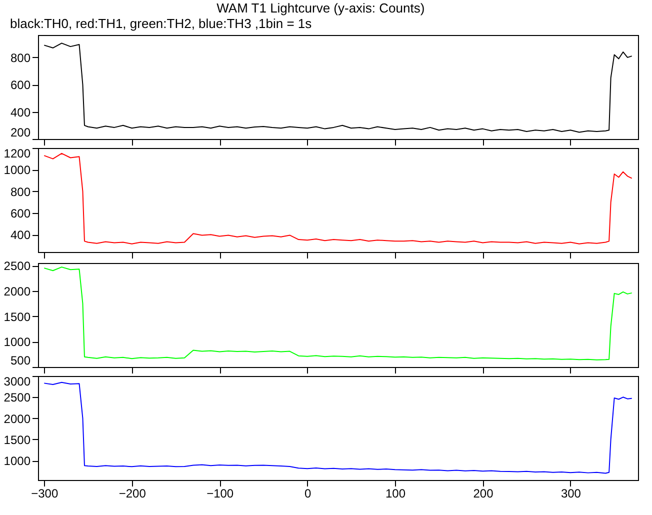  What do you see at coordinates (308, 493) in the screenshot?
I see `x-tick-label: 0` at bounding box center [308, 493].